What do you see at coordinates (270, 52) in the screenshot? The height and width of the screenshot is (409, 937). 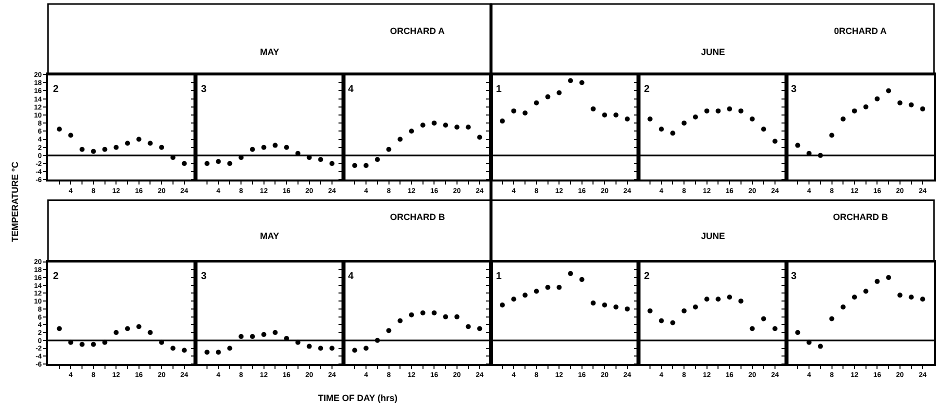 I see `chart-title: MAY` at bounding box center [270, 52].